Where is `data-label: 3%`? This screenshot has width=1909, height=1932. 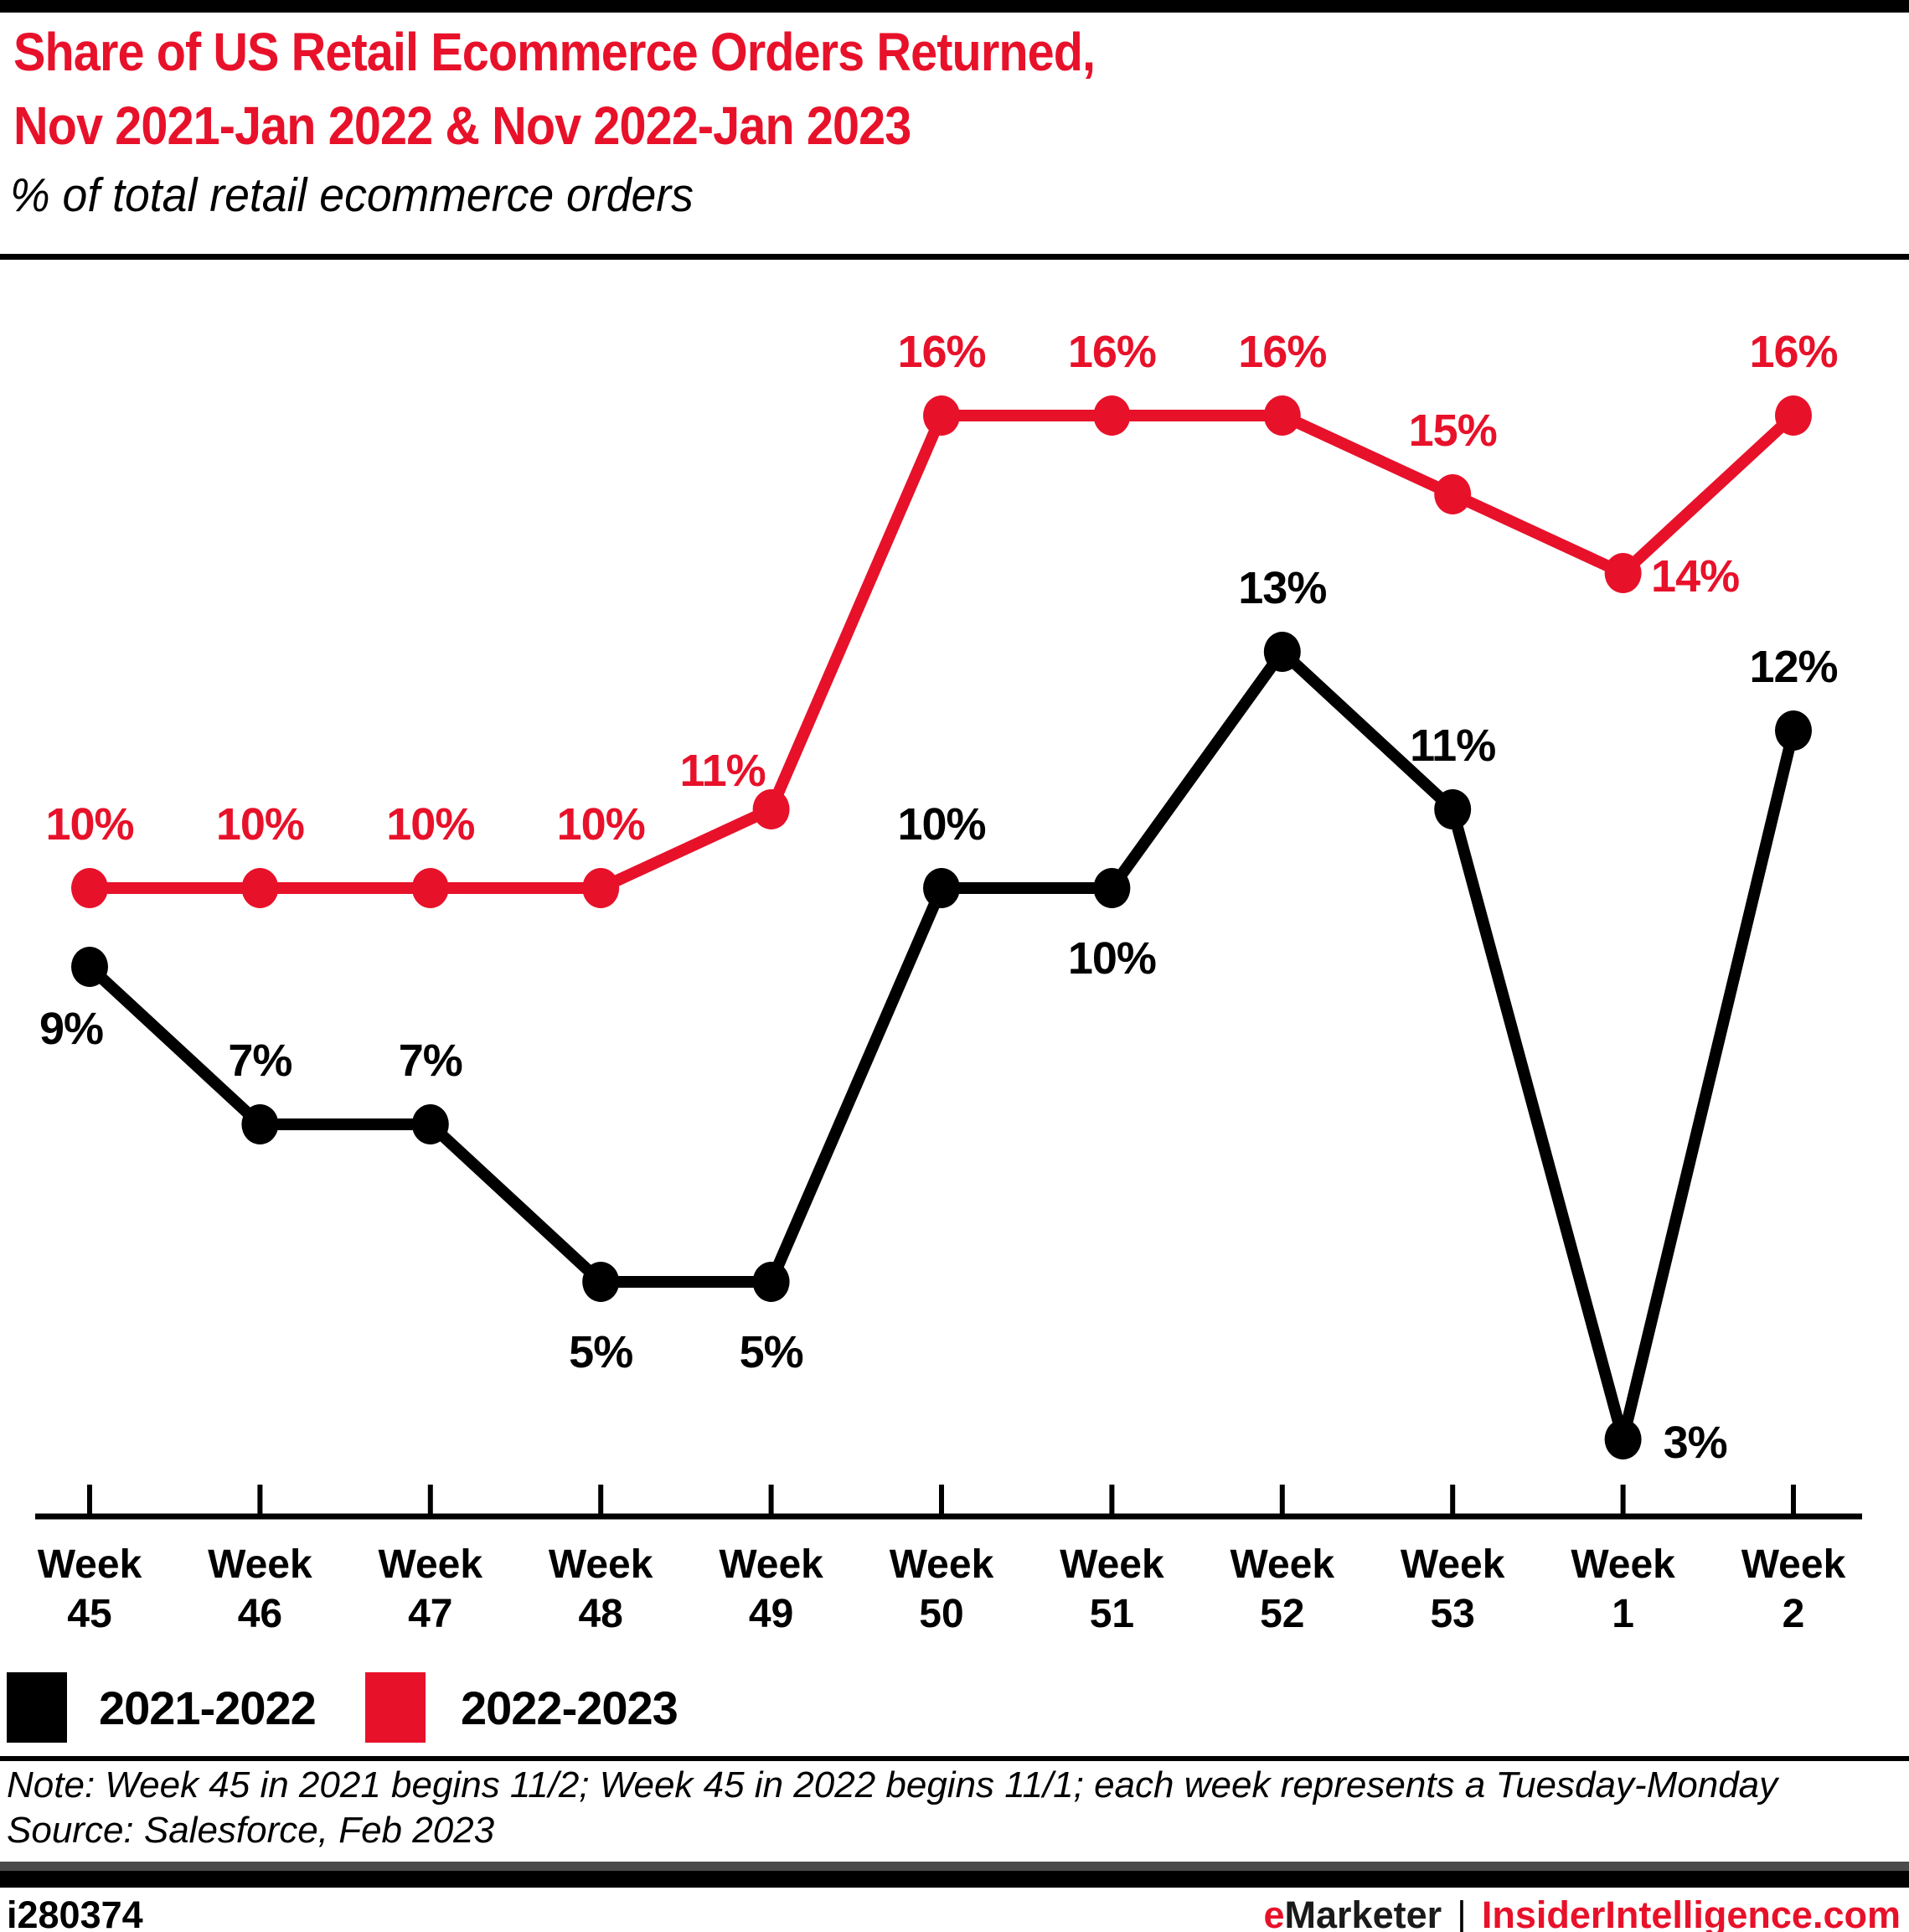
data-label: 3% is located at coordinates (1695, 1443).